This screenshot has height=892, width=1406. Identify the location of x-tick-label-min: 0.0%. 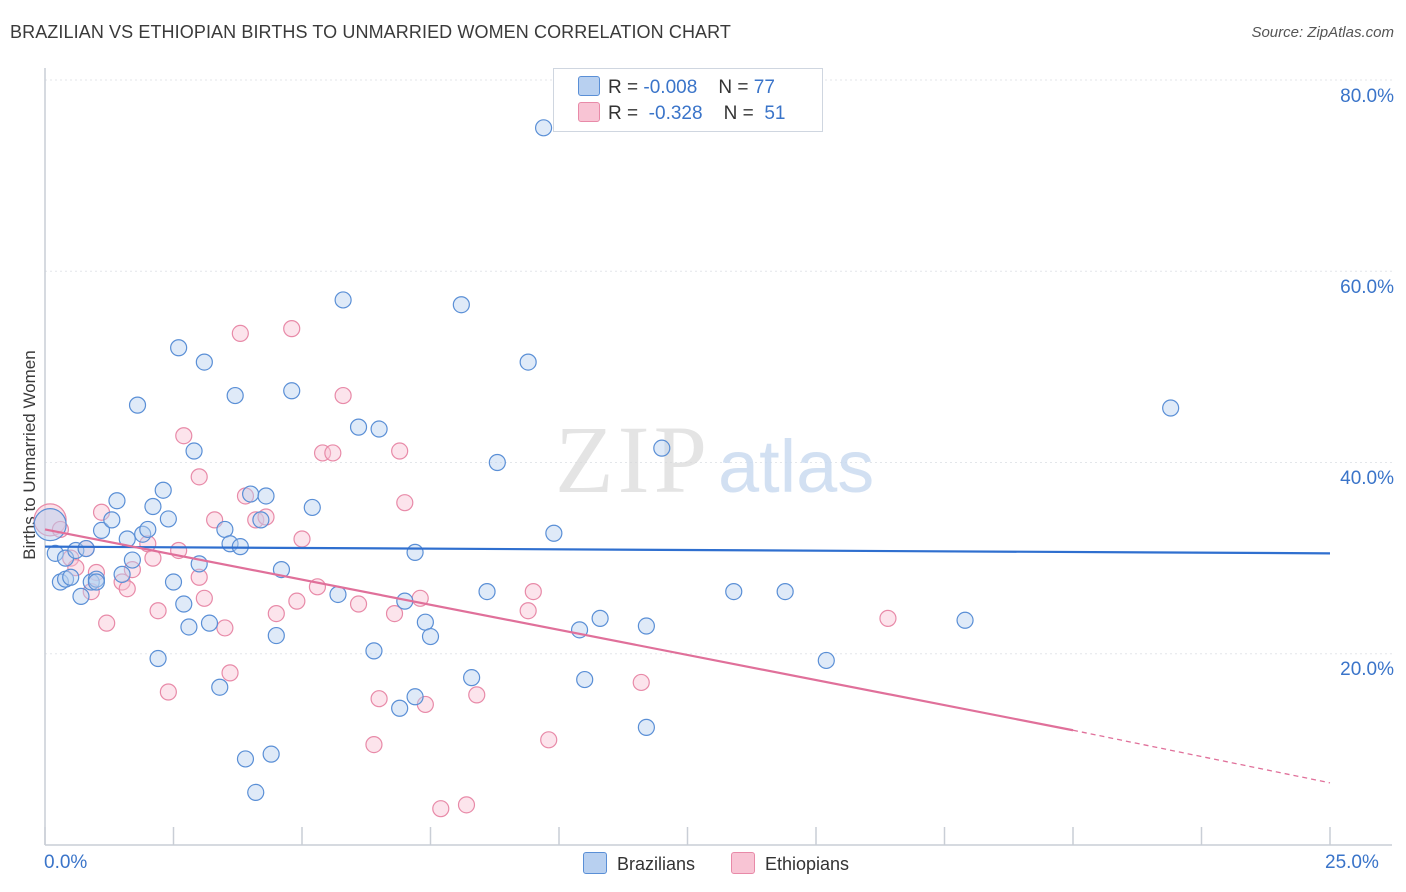
(66, 862).